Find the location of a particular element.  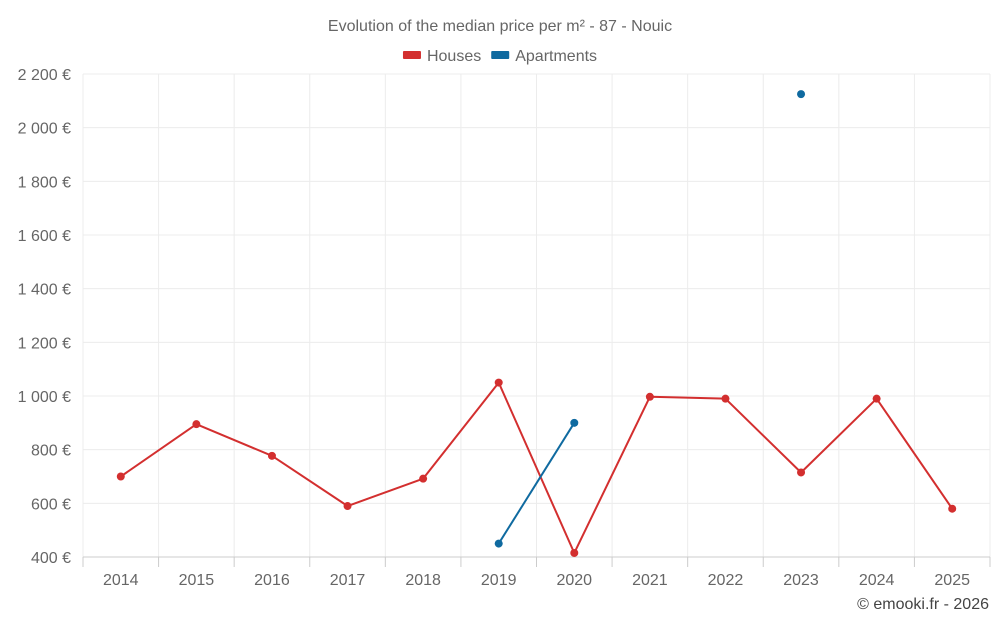

x-tick-label: 2021 is located at coordinates (650, 580).